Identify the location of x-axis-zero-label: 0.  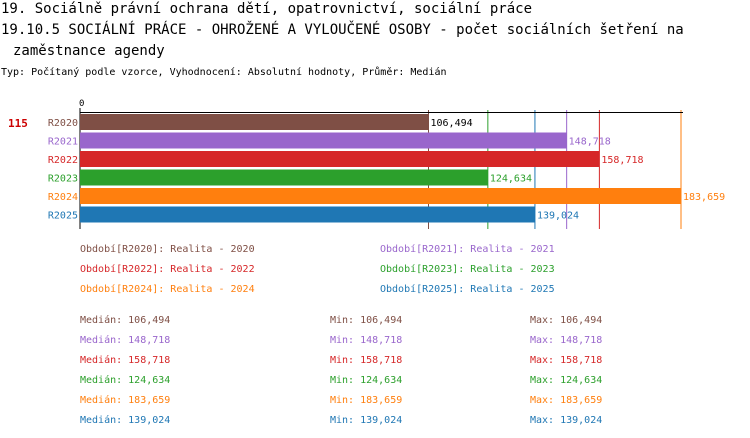
(81, 104).